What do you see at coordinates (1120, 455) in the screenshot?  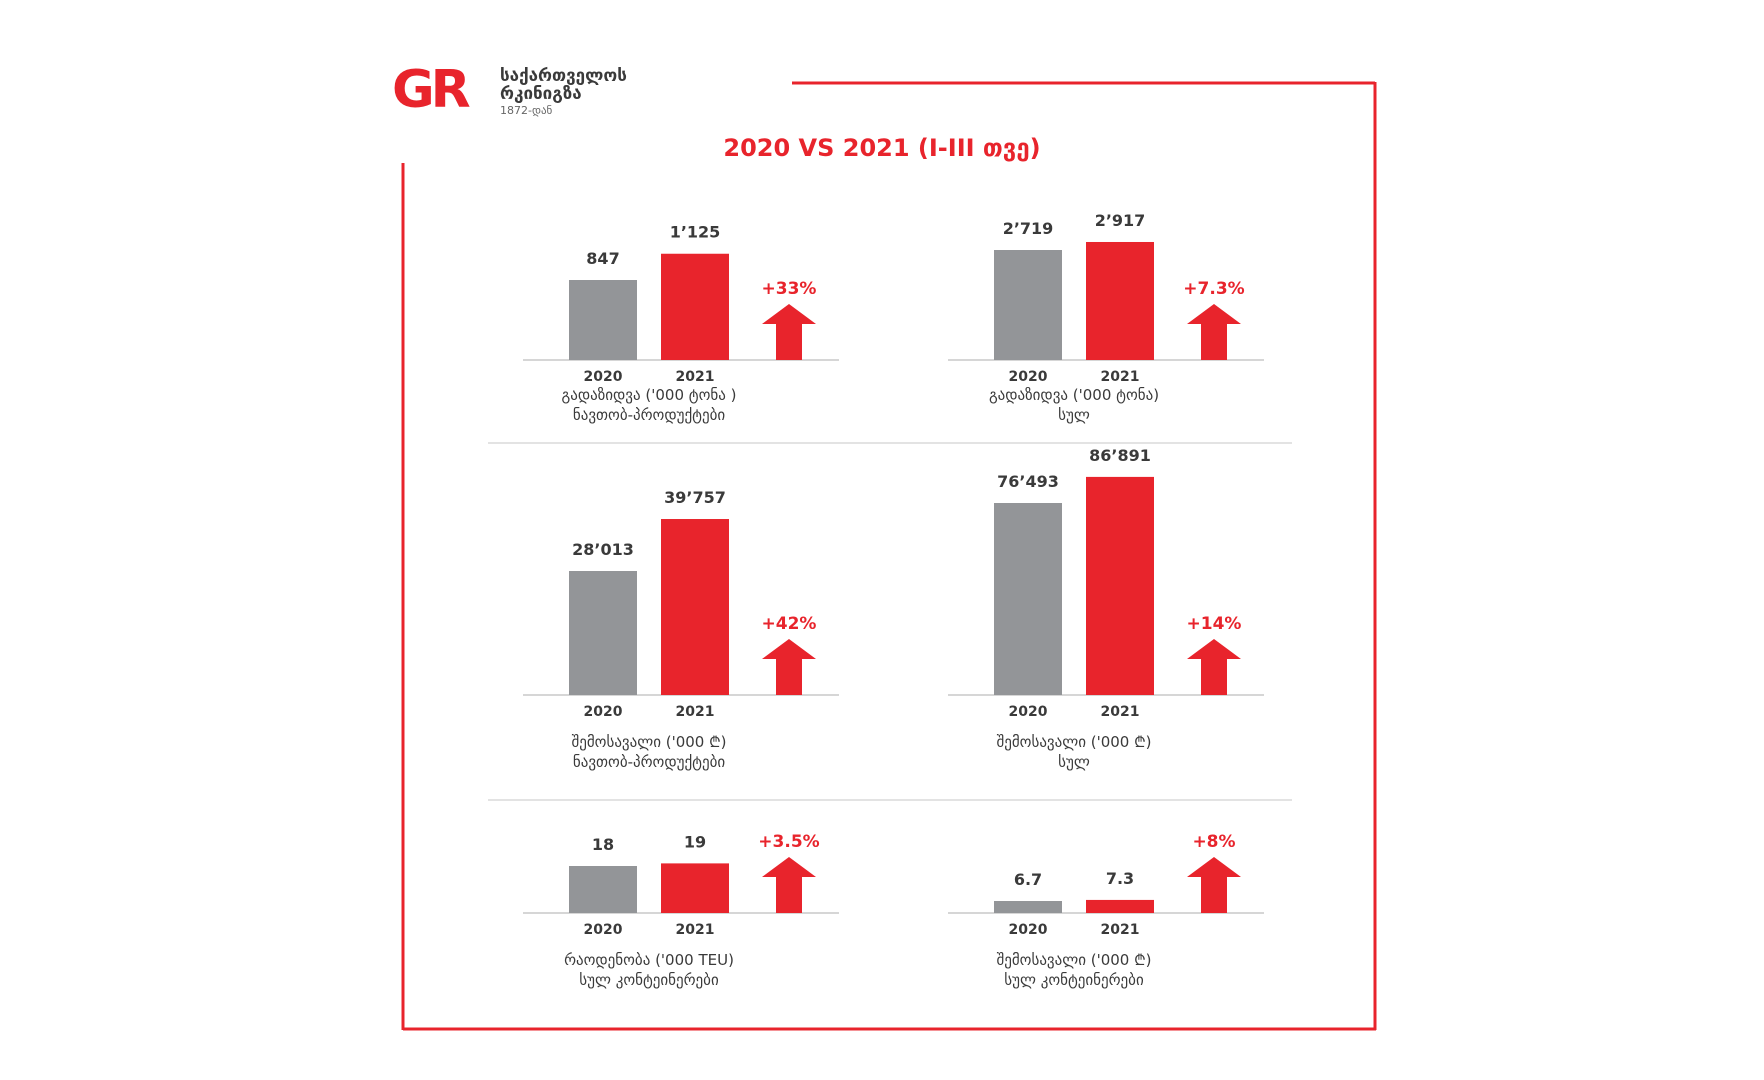 I see `value-label: 86’891` at bounding box center [1120, 455].